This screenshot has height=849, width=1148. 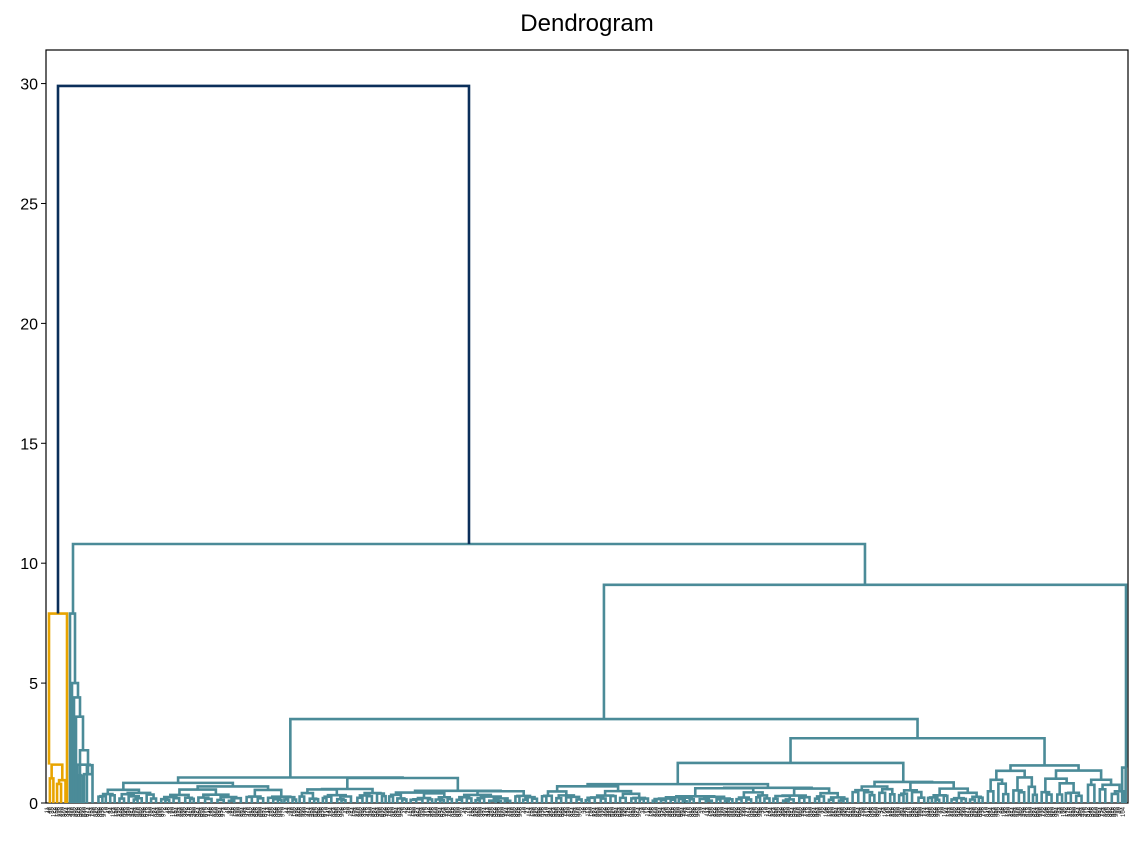 What do you see at coordinates (1062, 809) in the screenshot?
I see `leaf-label: 68` at bounding box center [1062, 809].